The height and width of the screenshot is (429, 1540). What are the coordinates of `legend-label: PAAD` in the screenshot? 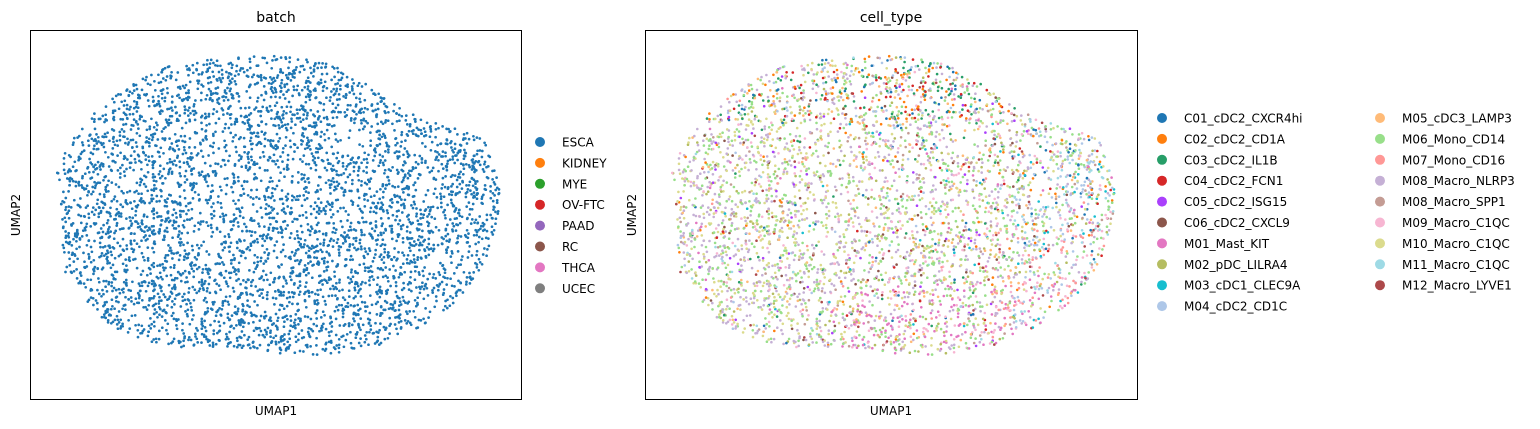 It's located at (578, 226).